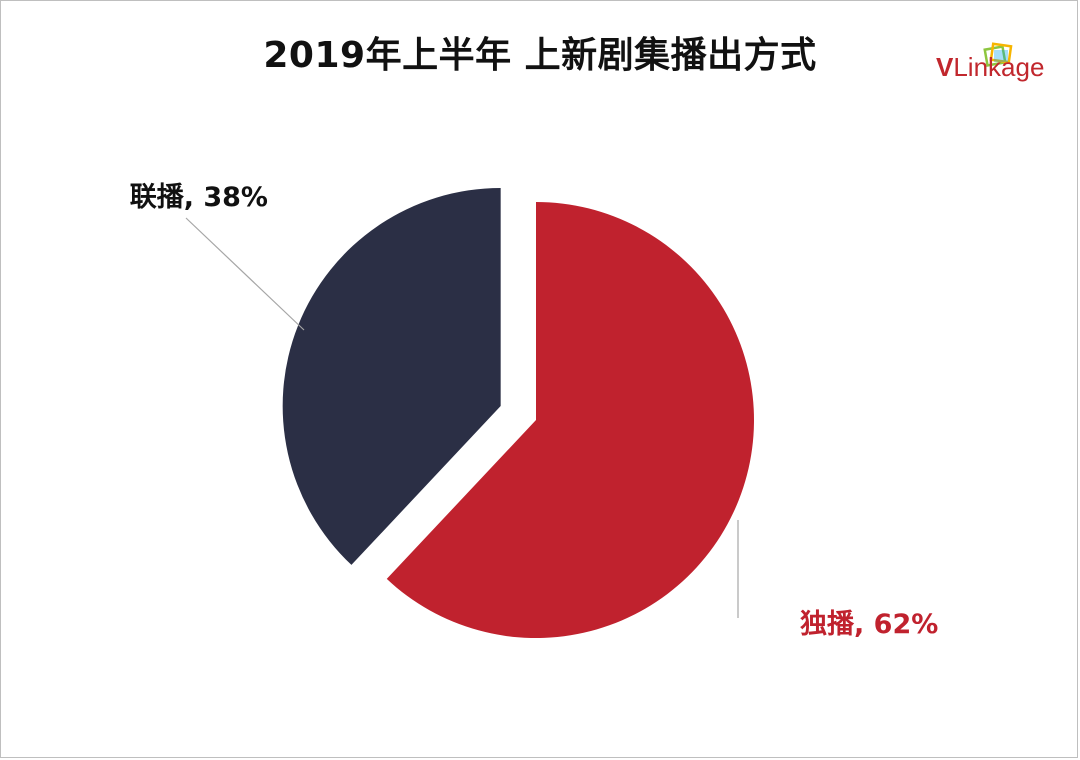  I want to click on data-label-exclusive: 独播, 62%, so click(869, 624).